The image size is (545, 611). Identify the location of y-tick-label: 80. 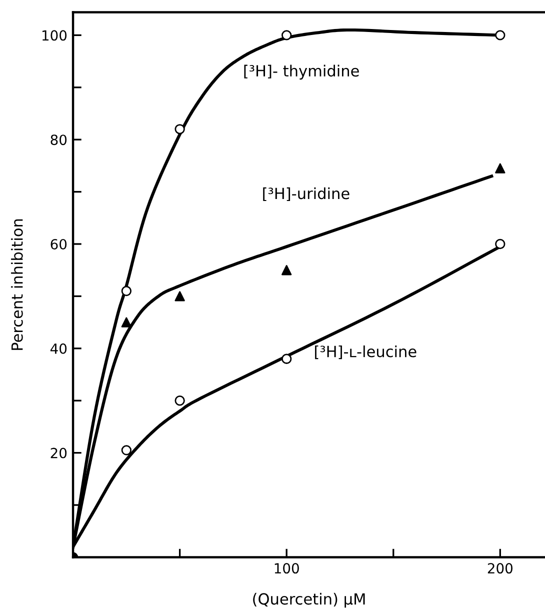
(58, 140).